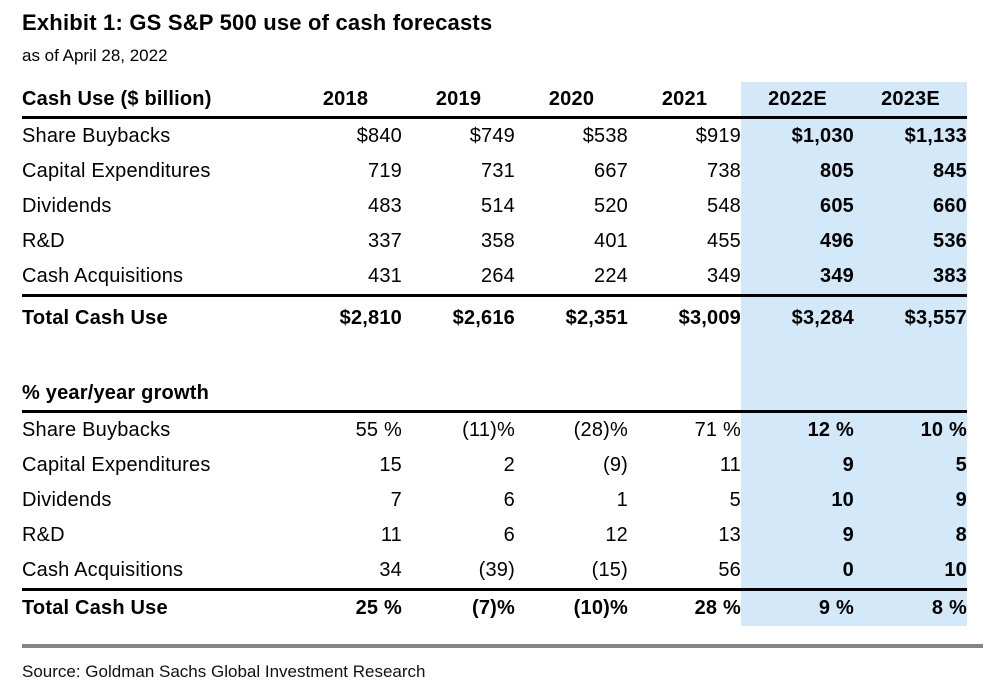 This screenshot has width=999, height=683. Describe the element at coordinates (95, 317) in the screenshot. I see `total-label: Total Cash Use` at that location.